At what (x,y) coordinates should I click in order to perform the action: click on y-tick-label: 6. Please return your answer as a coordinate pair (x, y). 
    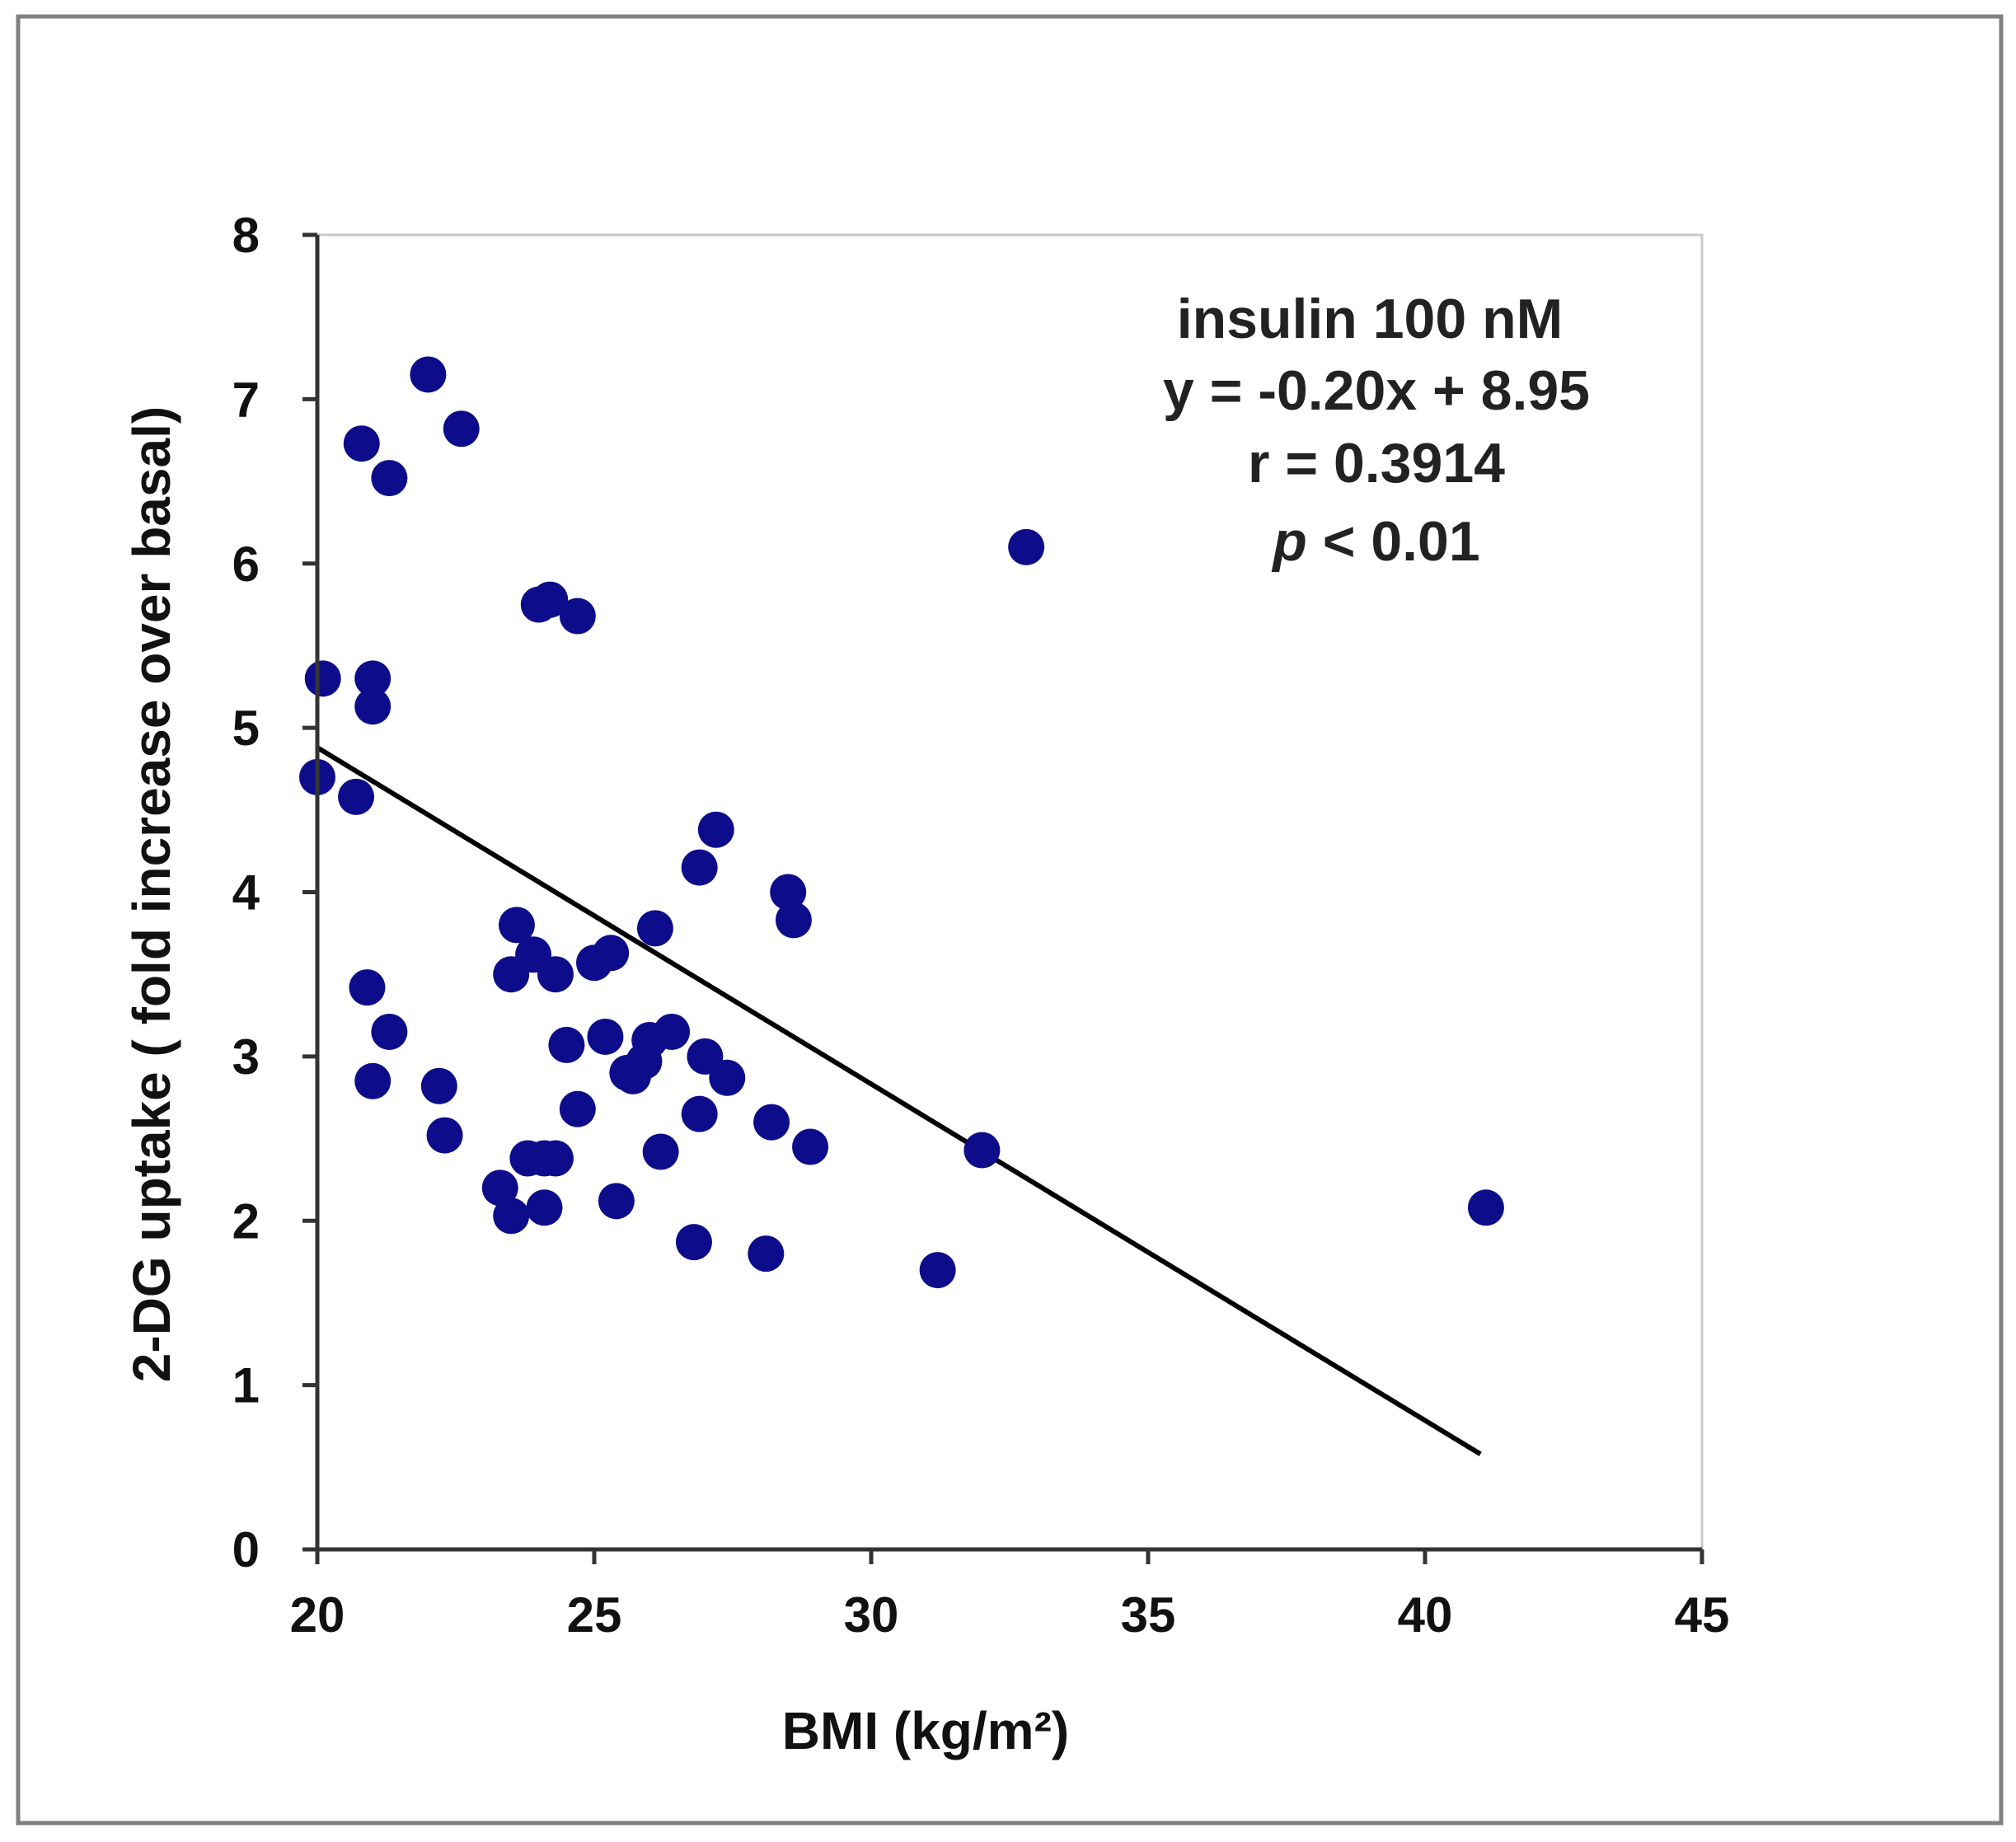
    Looking at the image, I should click on (246, 564).